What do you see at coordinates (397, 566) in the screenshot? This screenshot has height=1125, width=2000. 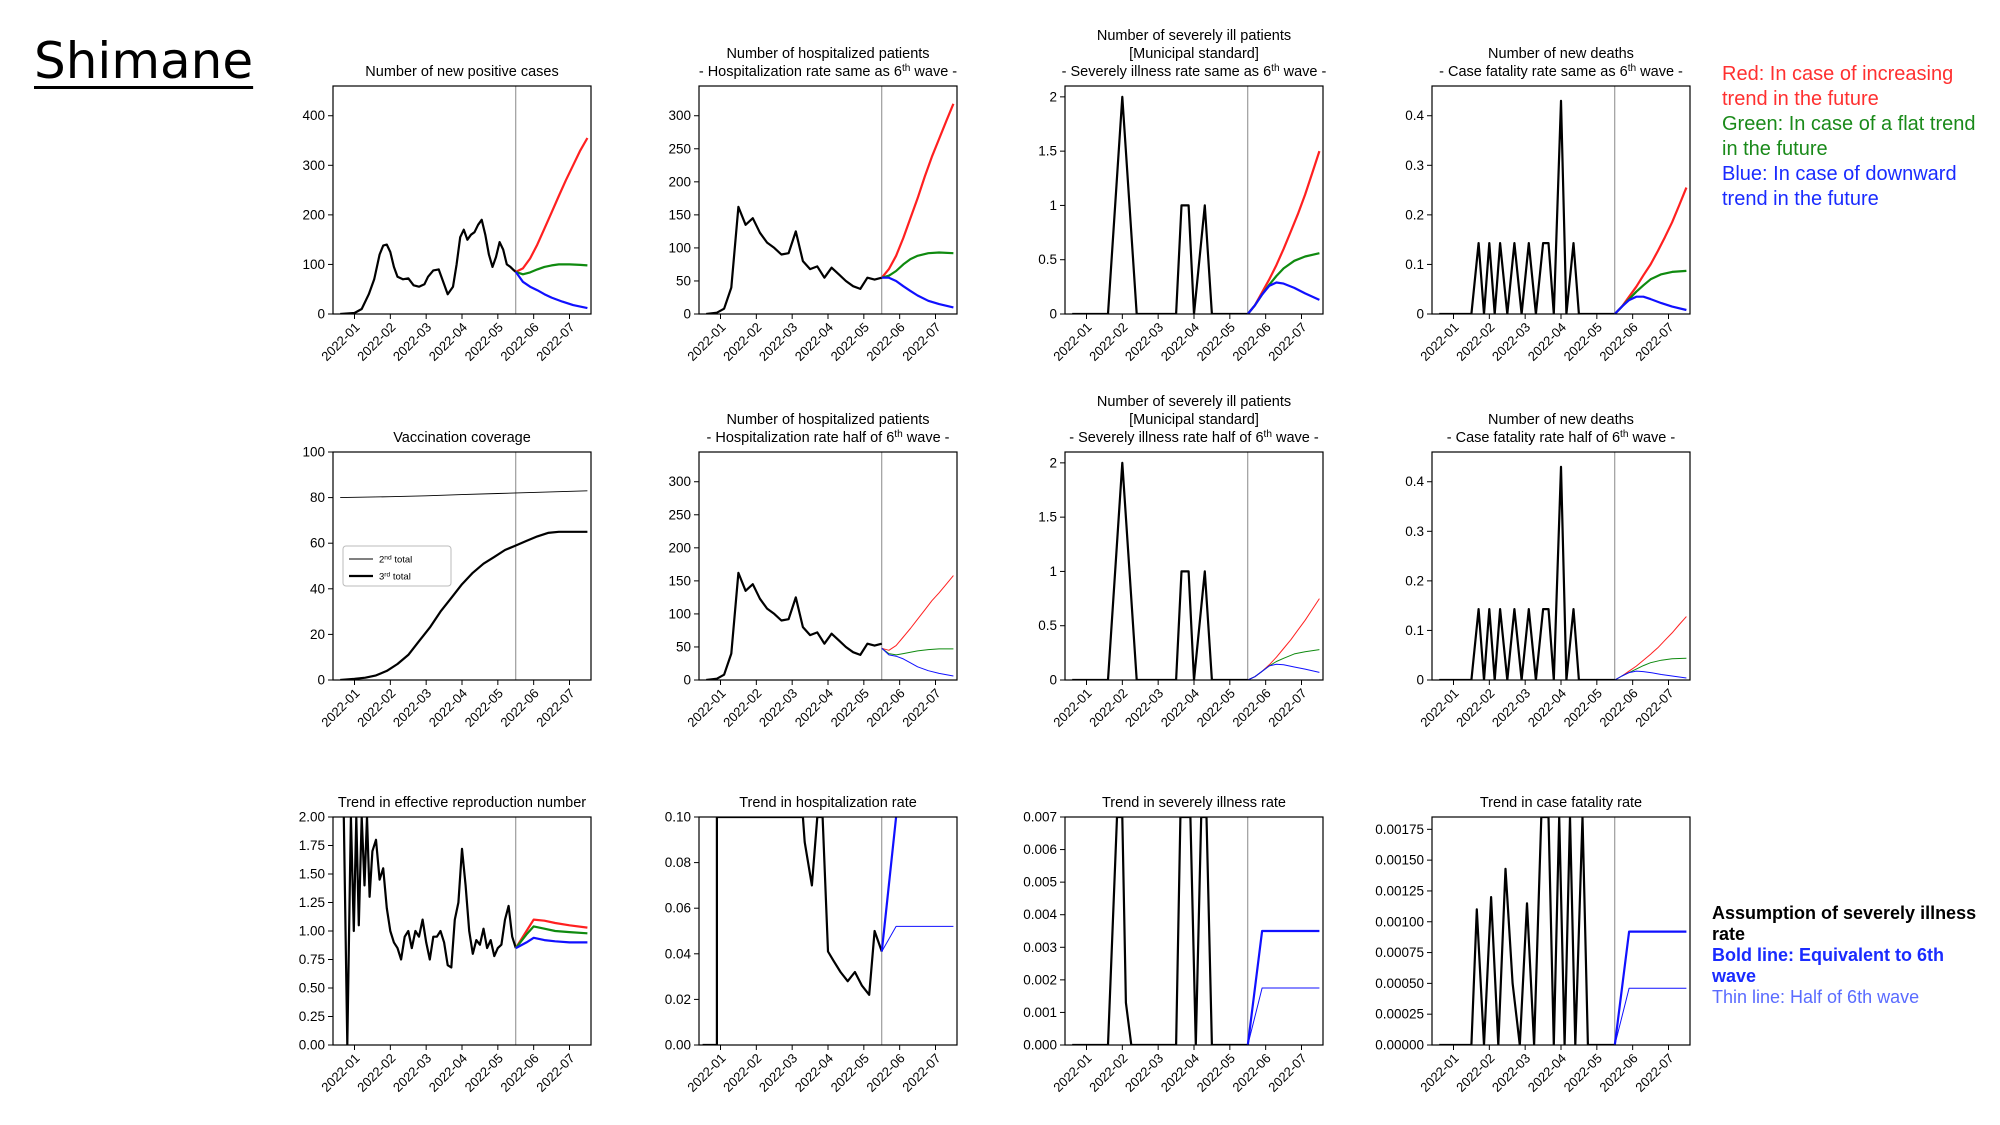 I see `chart-legend: 2nd total 3rd total` at bounding box center [397, 566].